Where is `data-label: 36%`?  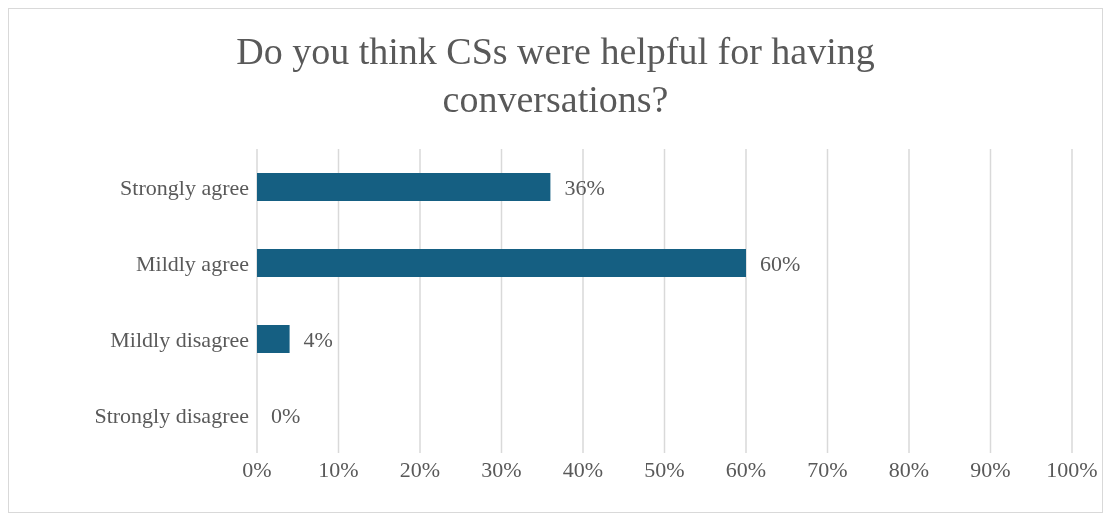 data-label: 36% is located at coordinates (584, 187).